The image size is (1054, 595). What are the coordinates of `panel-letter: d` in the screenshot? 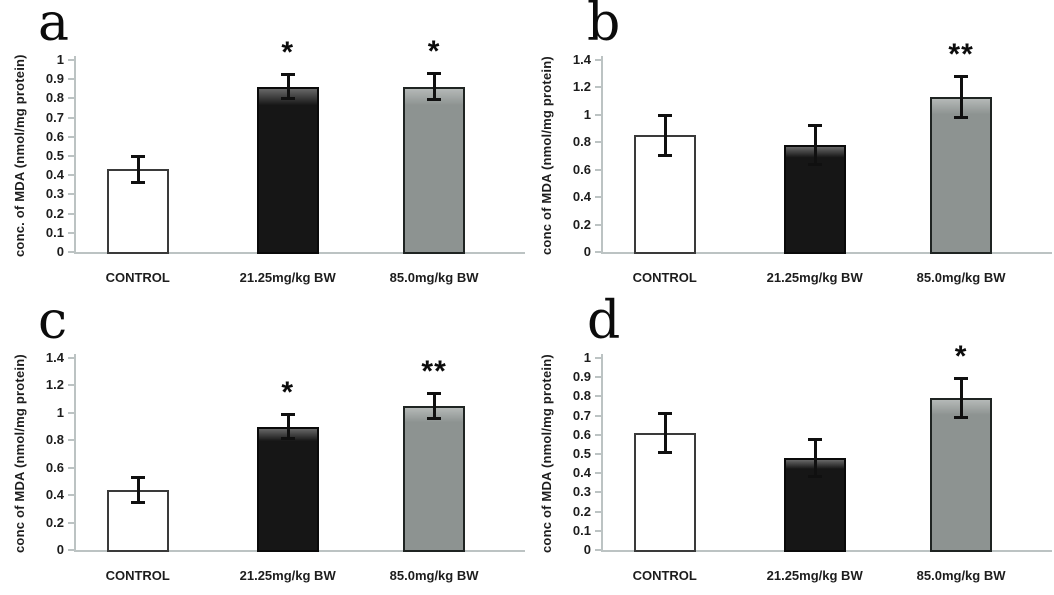 It's located at (604, 321).